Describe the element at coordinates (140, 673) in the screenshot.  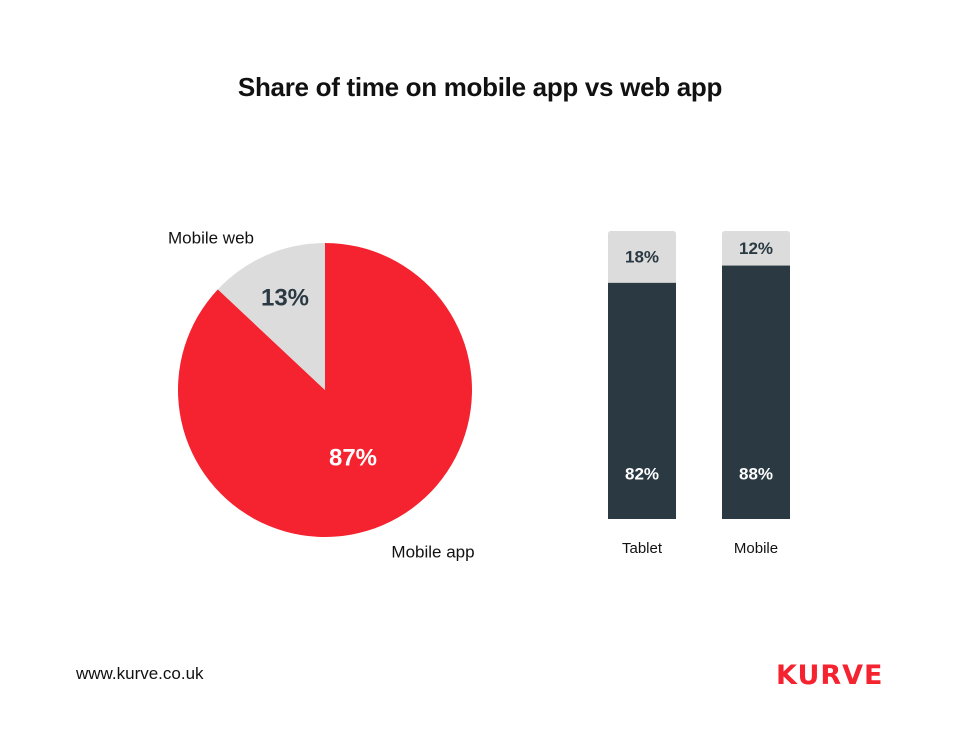
I see `footer-url: www.kurve.co.uk` at that location.